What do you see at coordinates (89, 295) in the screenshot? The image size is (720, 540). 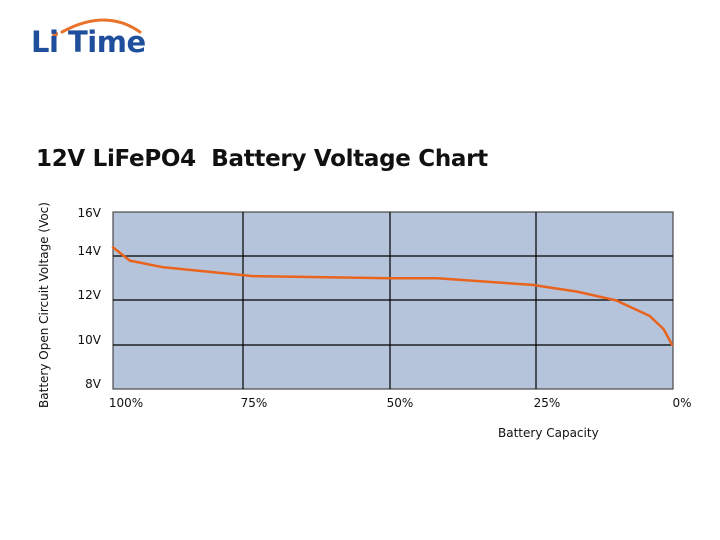 I see `y-tick-12v: 12V` at bounding box center [89, 295].